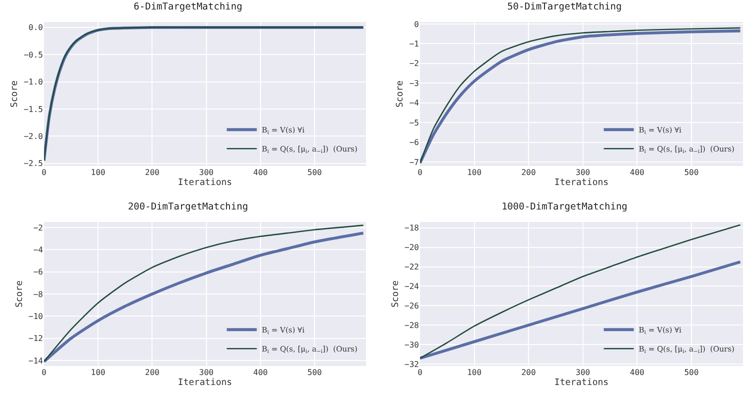  I want to click on y-tick-label: −14, so click(36, 361).